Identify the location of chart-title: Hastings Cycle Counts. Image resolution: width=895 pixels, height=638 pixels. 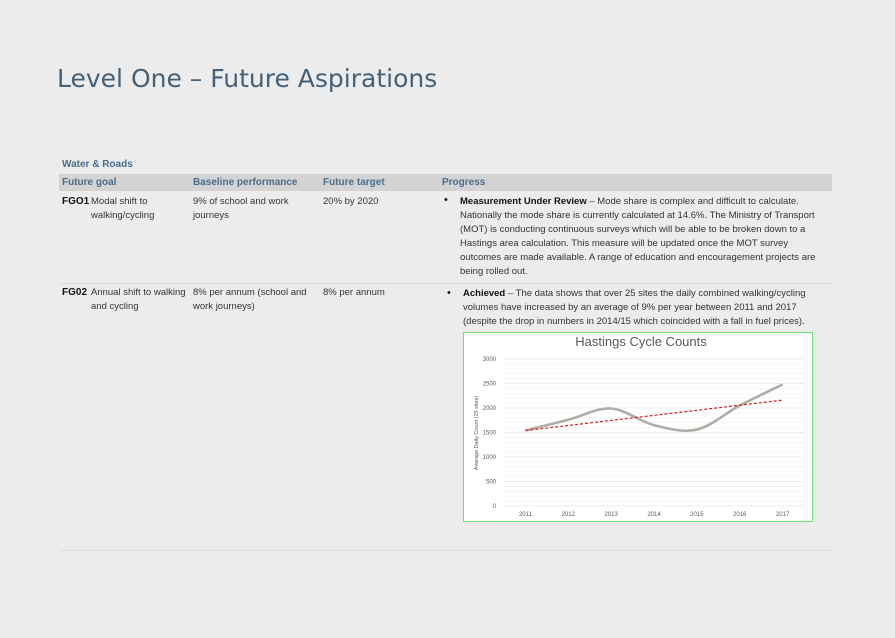
(641, 341).